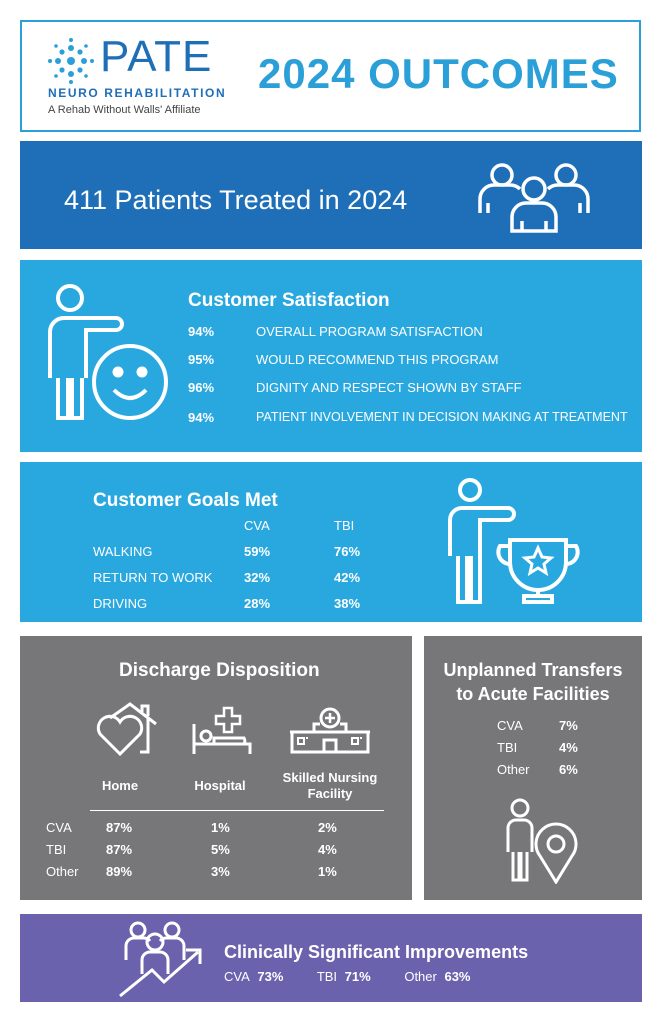 The image size is (663, 1024). What do you see at coordinates (257, 603) in the screenshot?
I see `goals-cva-value: 28%` at bounding box center [257, 603].